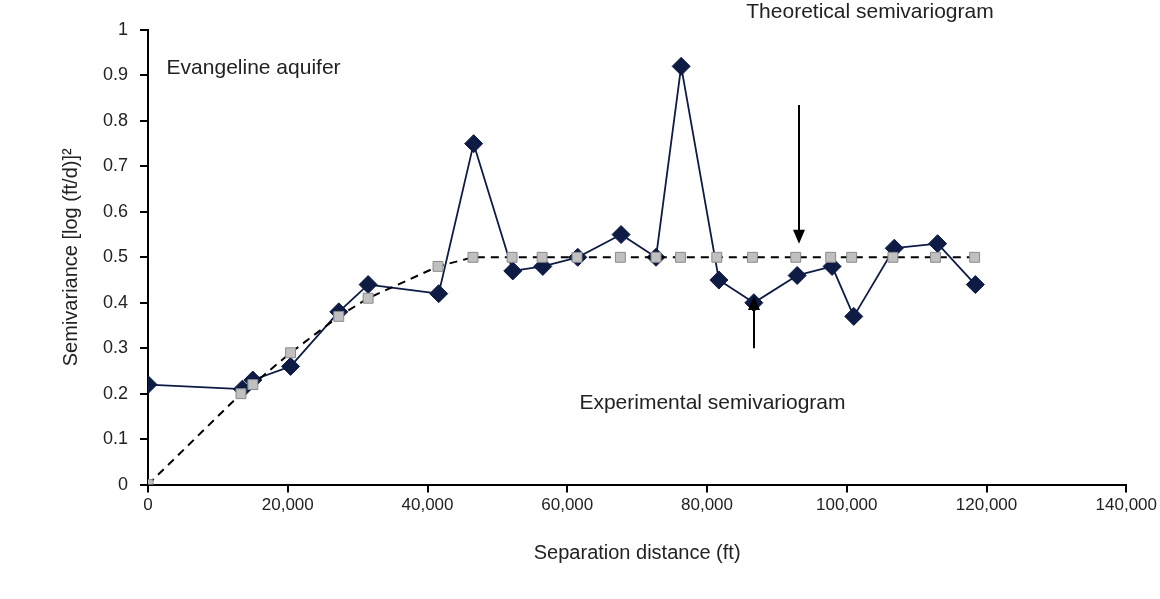 This screenshot has height=599, width=1160. What do you see at coordinates (115, 210) in the screenshot?
I see `y-tick-label: 0.6` at bounding box center [115, 210].